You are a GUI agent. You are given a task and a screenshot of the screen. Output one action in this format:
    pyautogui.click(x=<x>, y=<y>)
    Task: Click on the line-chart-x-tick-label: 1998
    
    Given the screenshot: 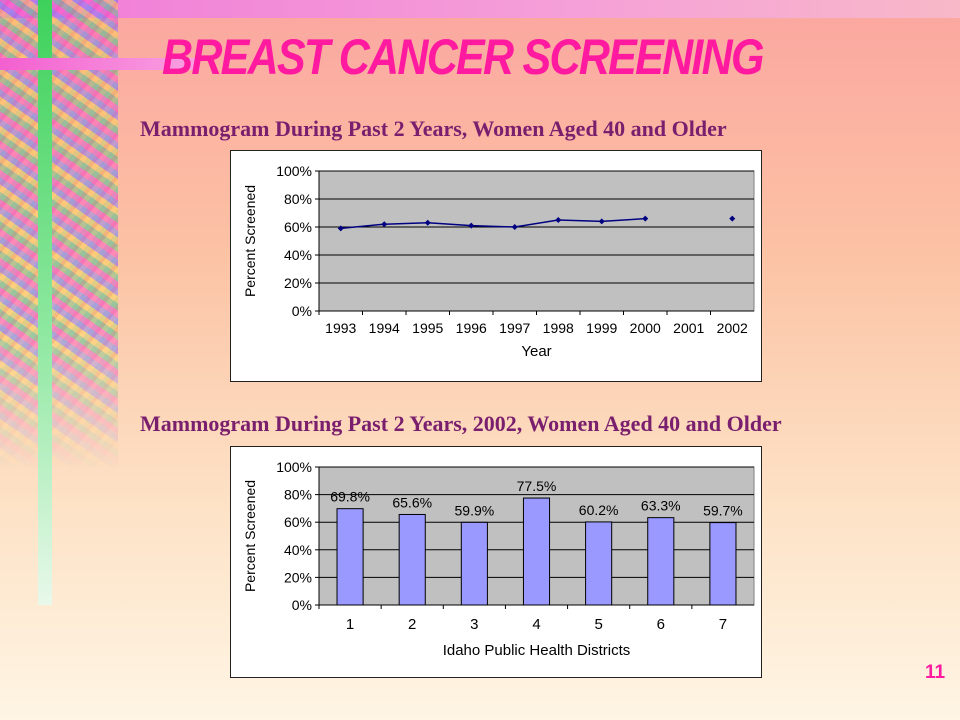 What is the action you would take?
    pyautogui.click(x=558, y=328)
    